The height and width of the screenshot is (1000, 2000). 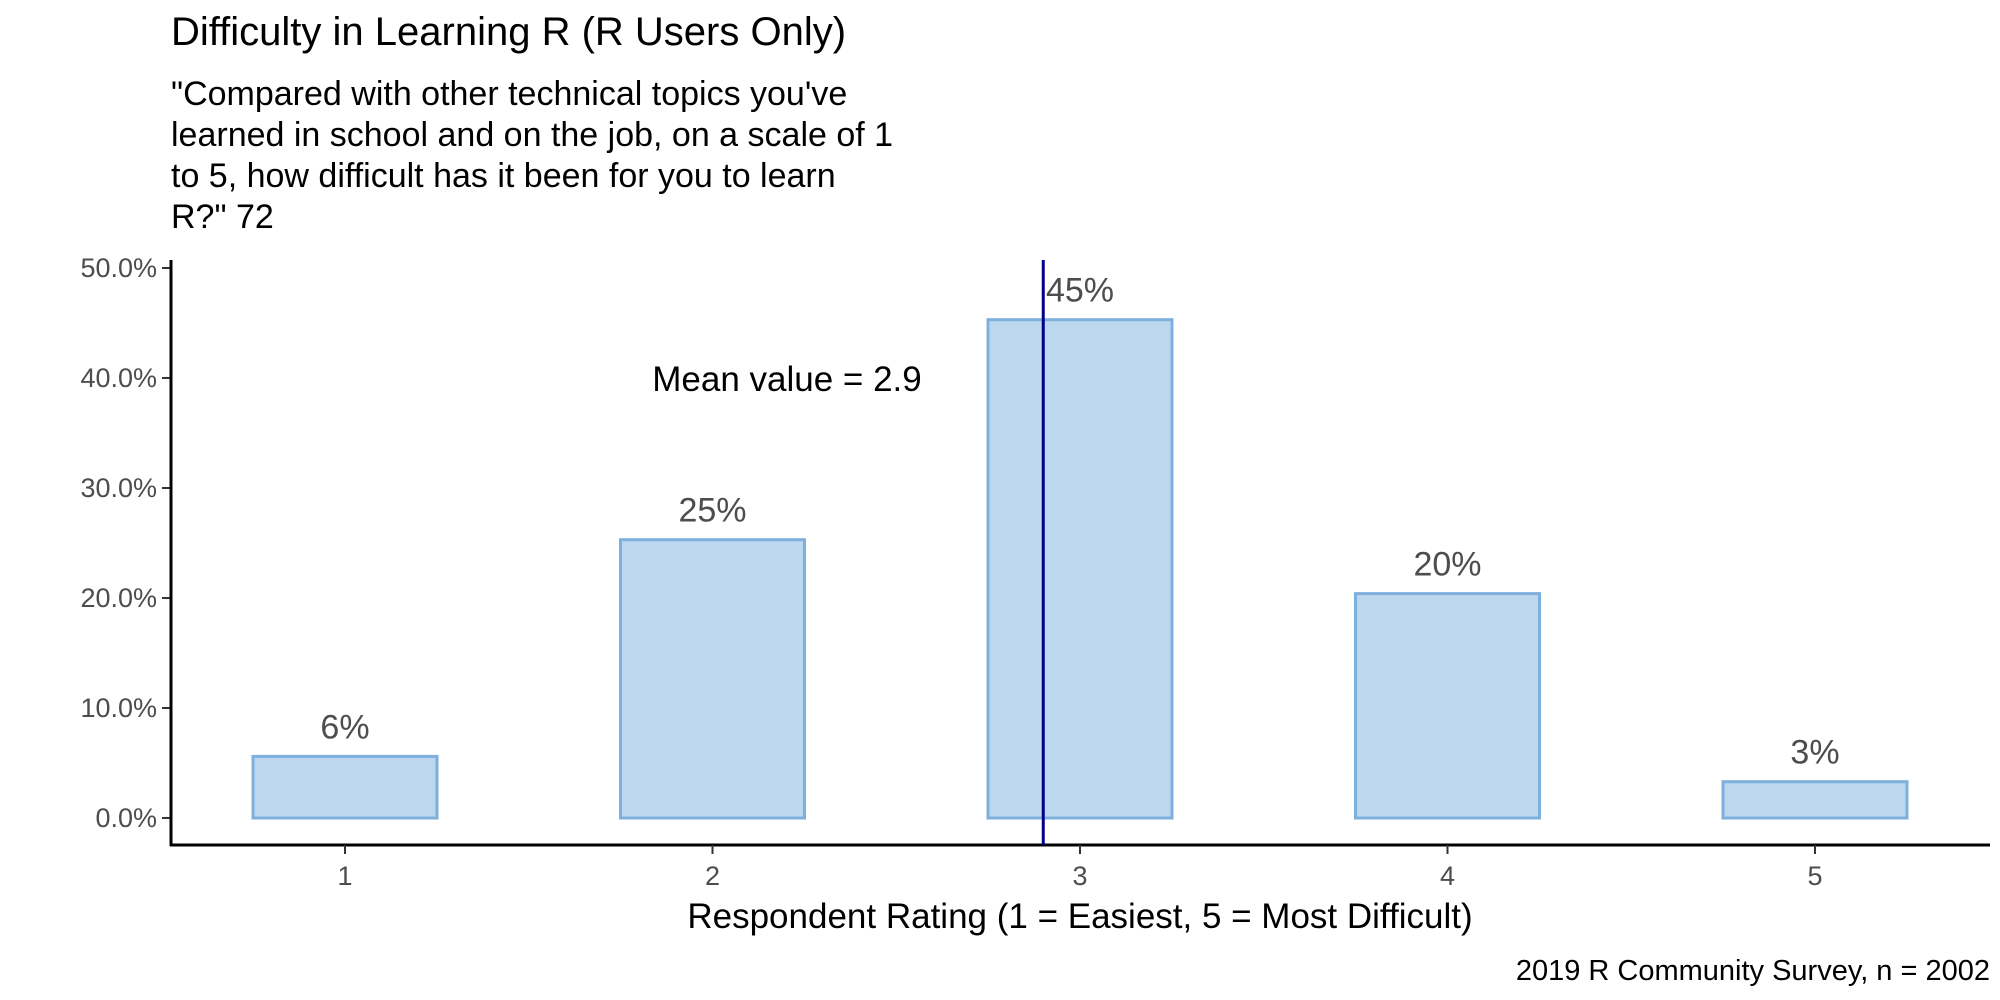 I want to click on chart-title: Difficulty in Learning R (R Users Only), so click(x=509, y=32).